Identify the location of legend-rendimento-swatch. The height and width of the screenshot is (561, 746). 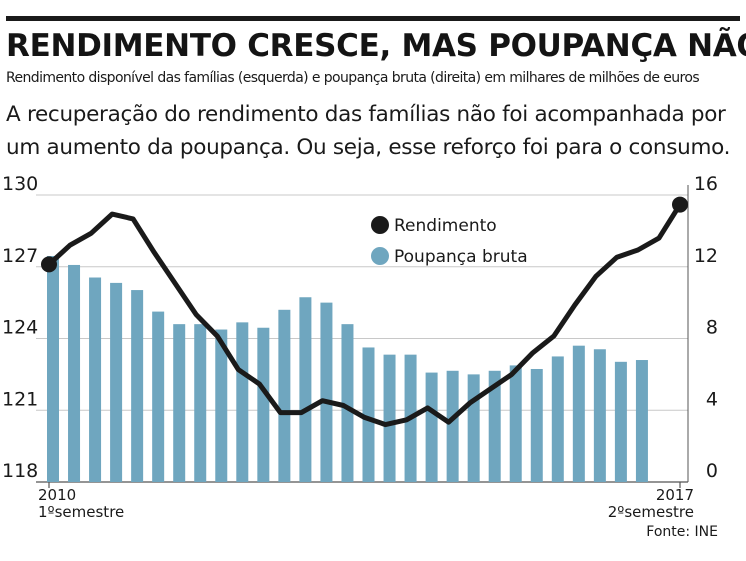
(380, 225).